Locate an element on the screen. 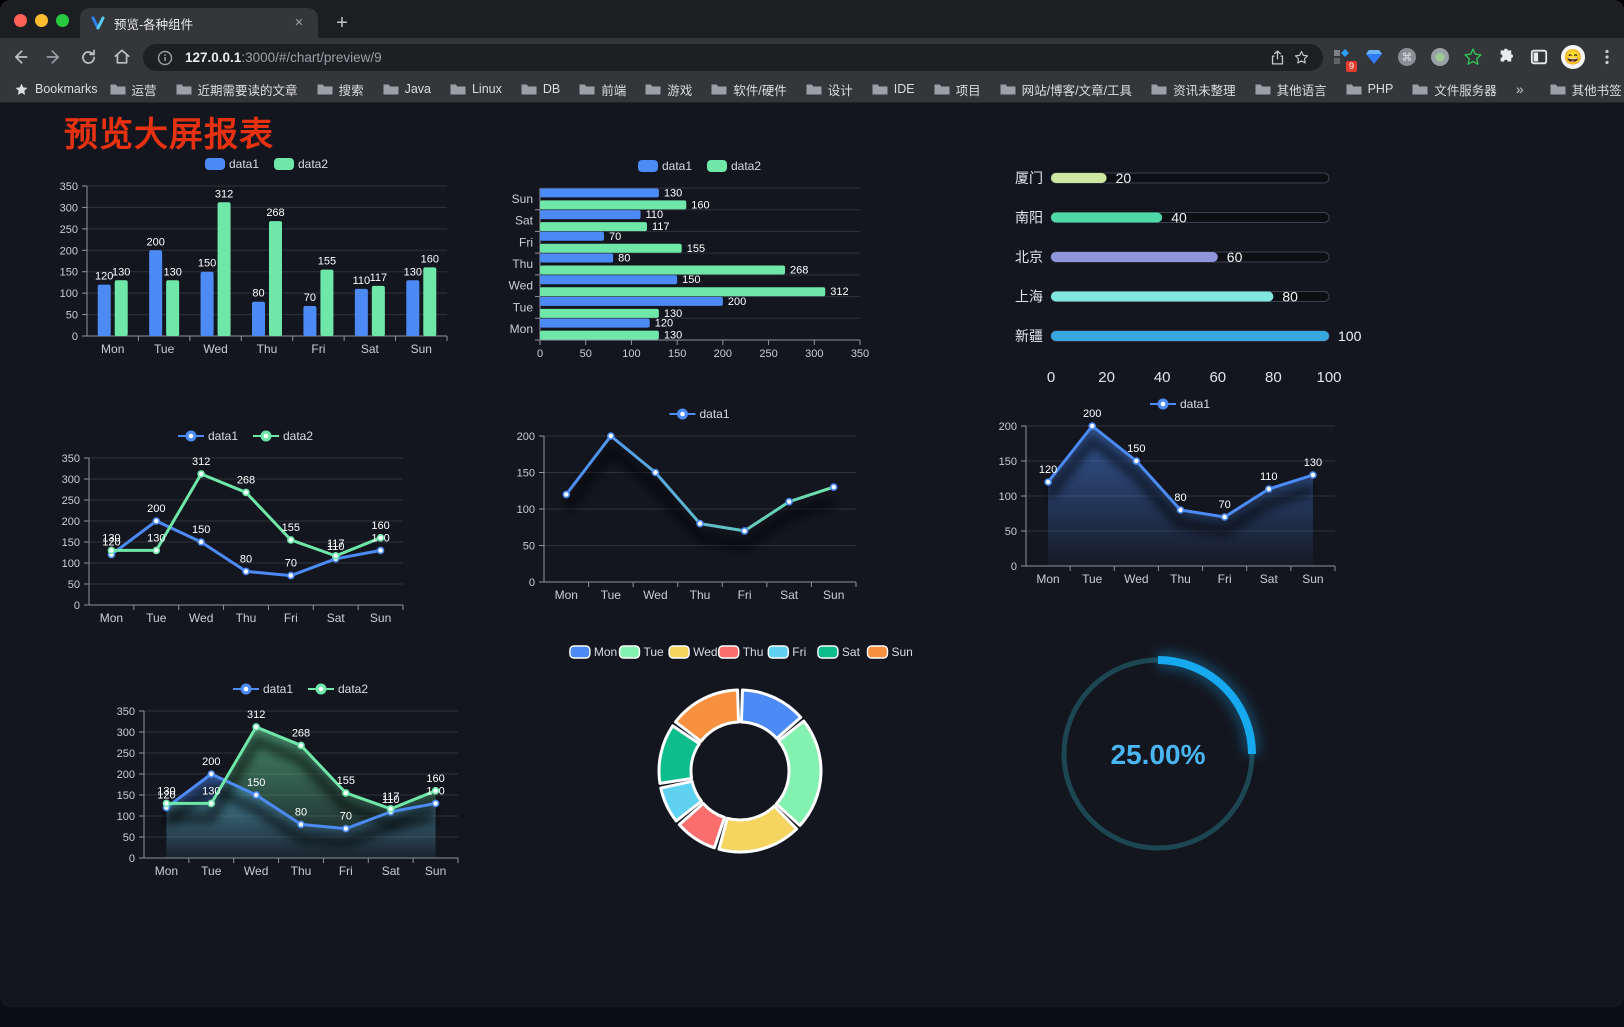 Image resolution: width=1624 pixels, height=1027 pixels. sidebar-toggle-icon is located at coordinates (1539, 57).